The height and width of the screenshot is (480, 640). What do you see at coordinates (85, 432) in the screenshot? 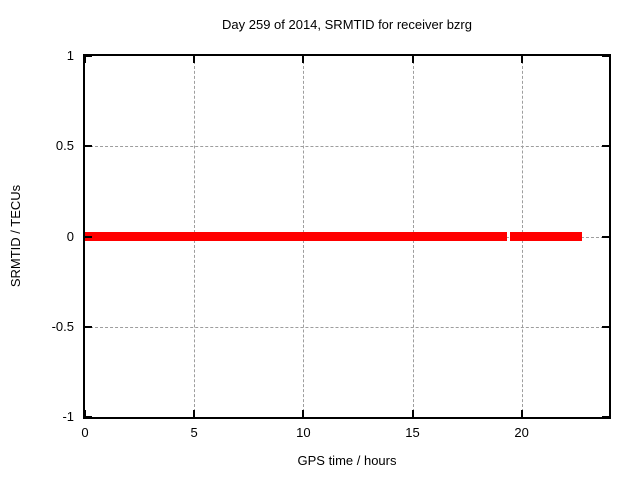
I see `x-tick-label: 0` at bounding box center [85, 432].